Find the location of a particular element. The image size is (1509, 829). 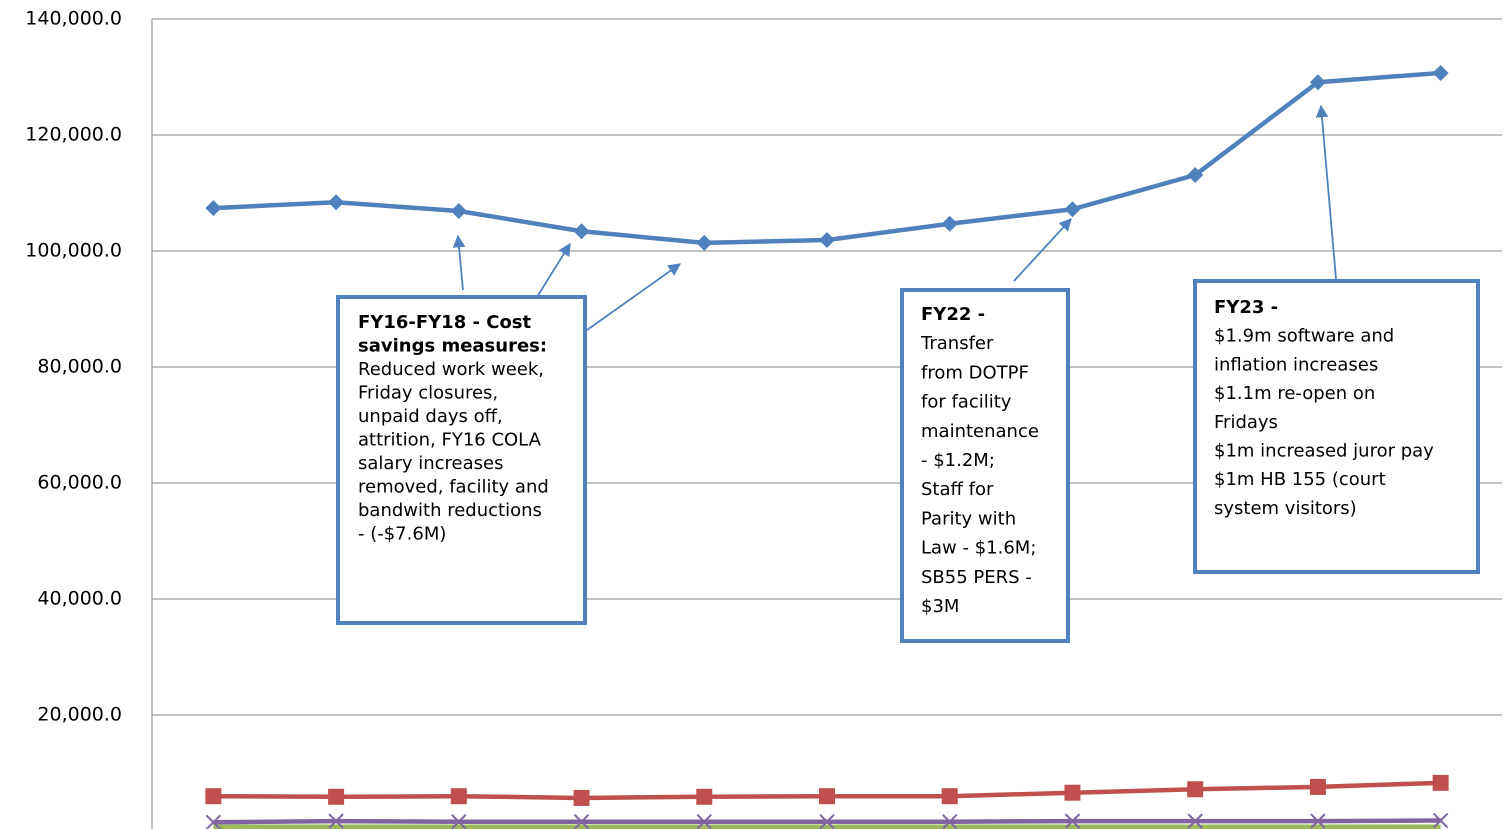

y-tick-label: 60,000.0 is located at coordinates (79, 483).